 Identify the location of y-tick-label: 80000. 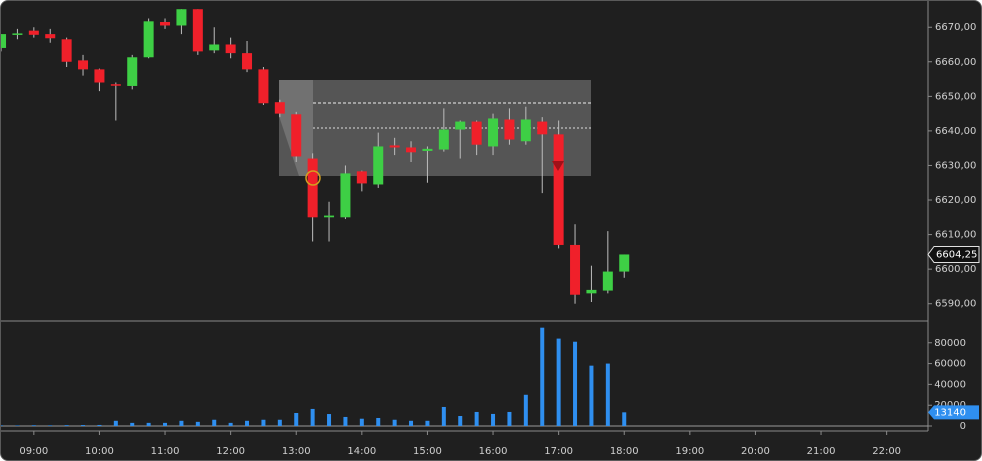
(950, 343).